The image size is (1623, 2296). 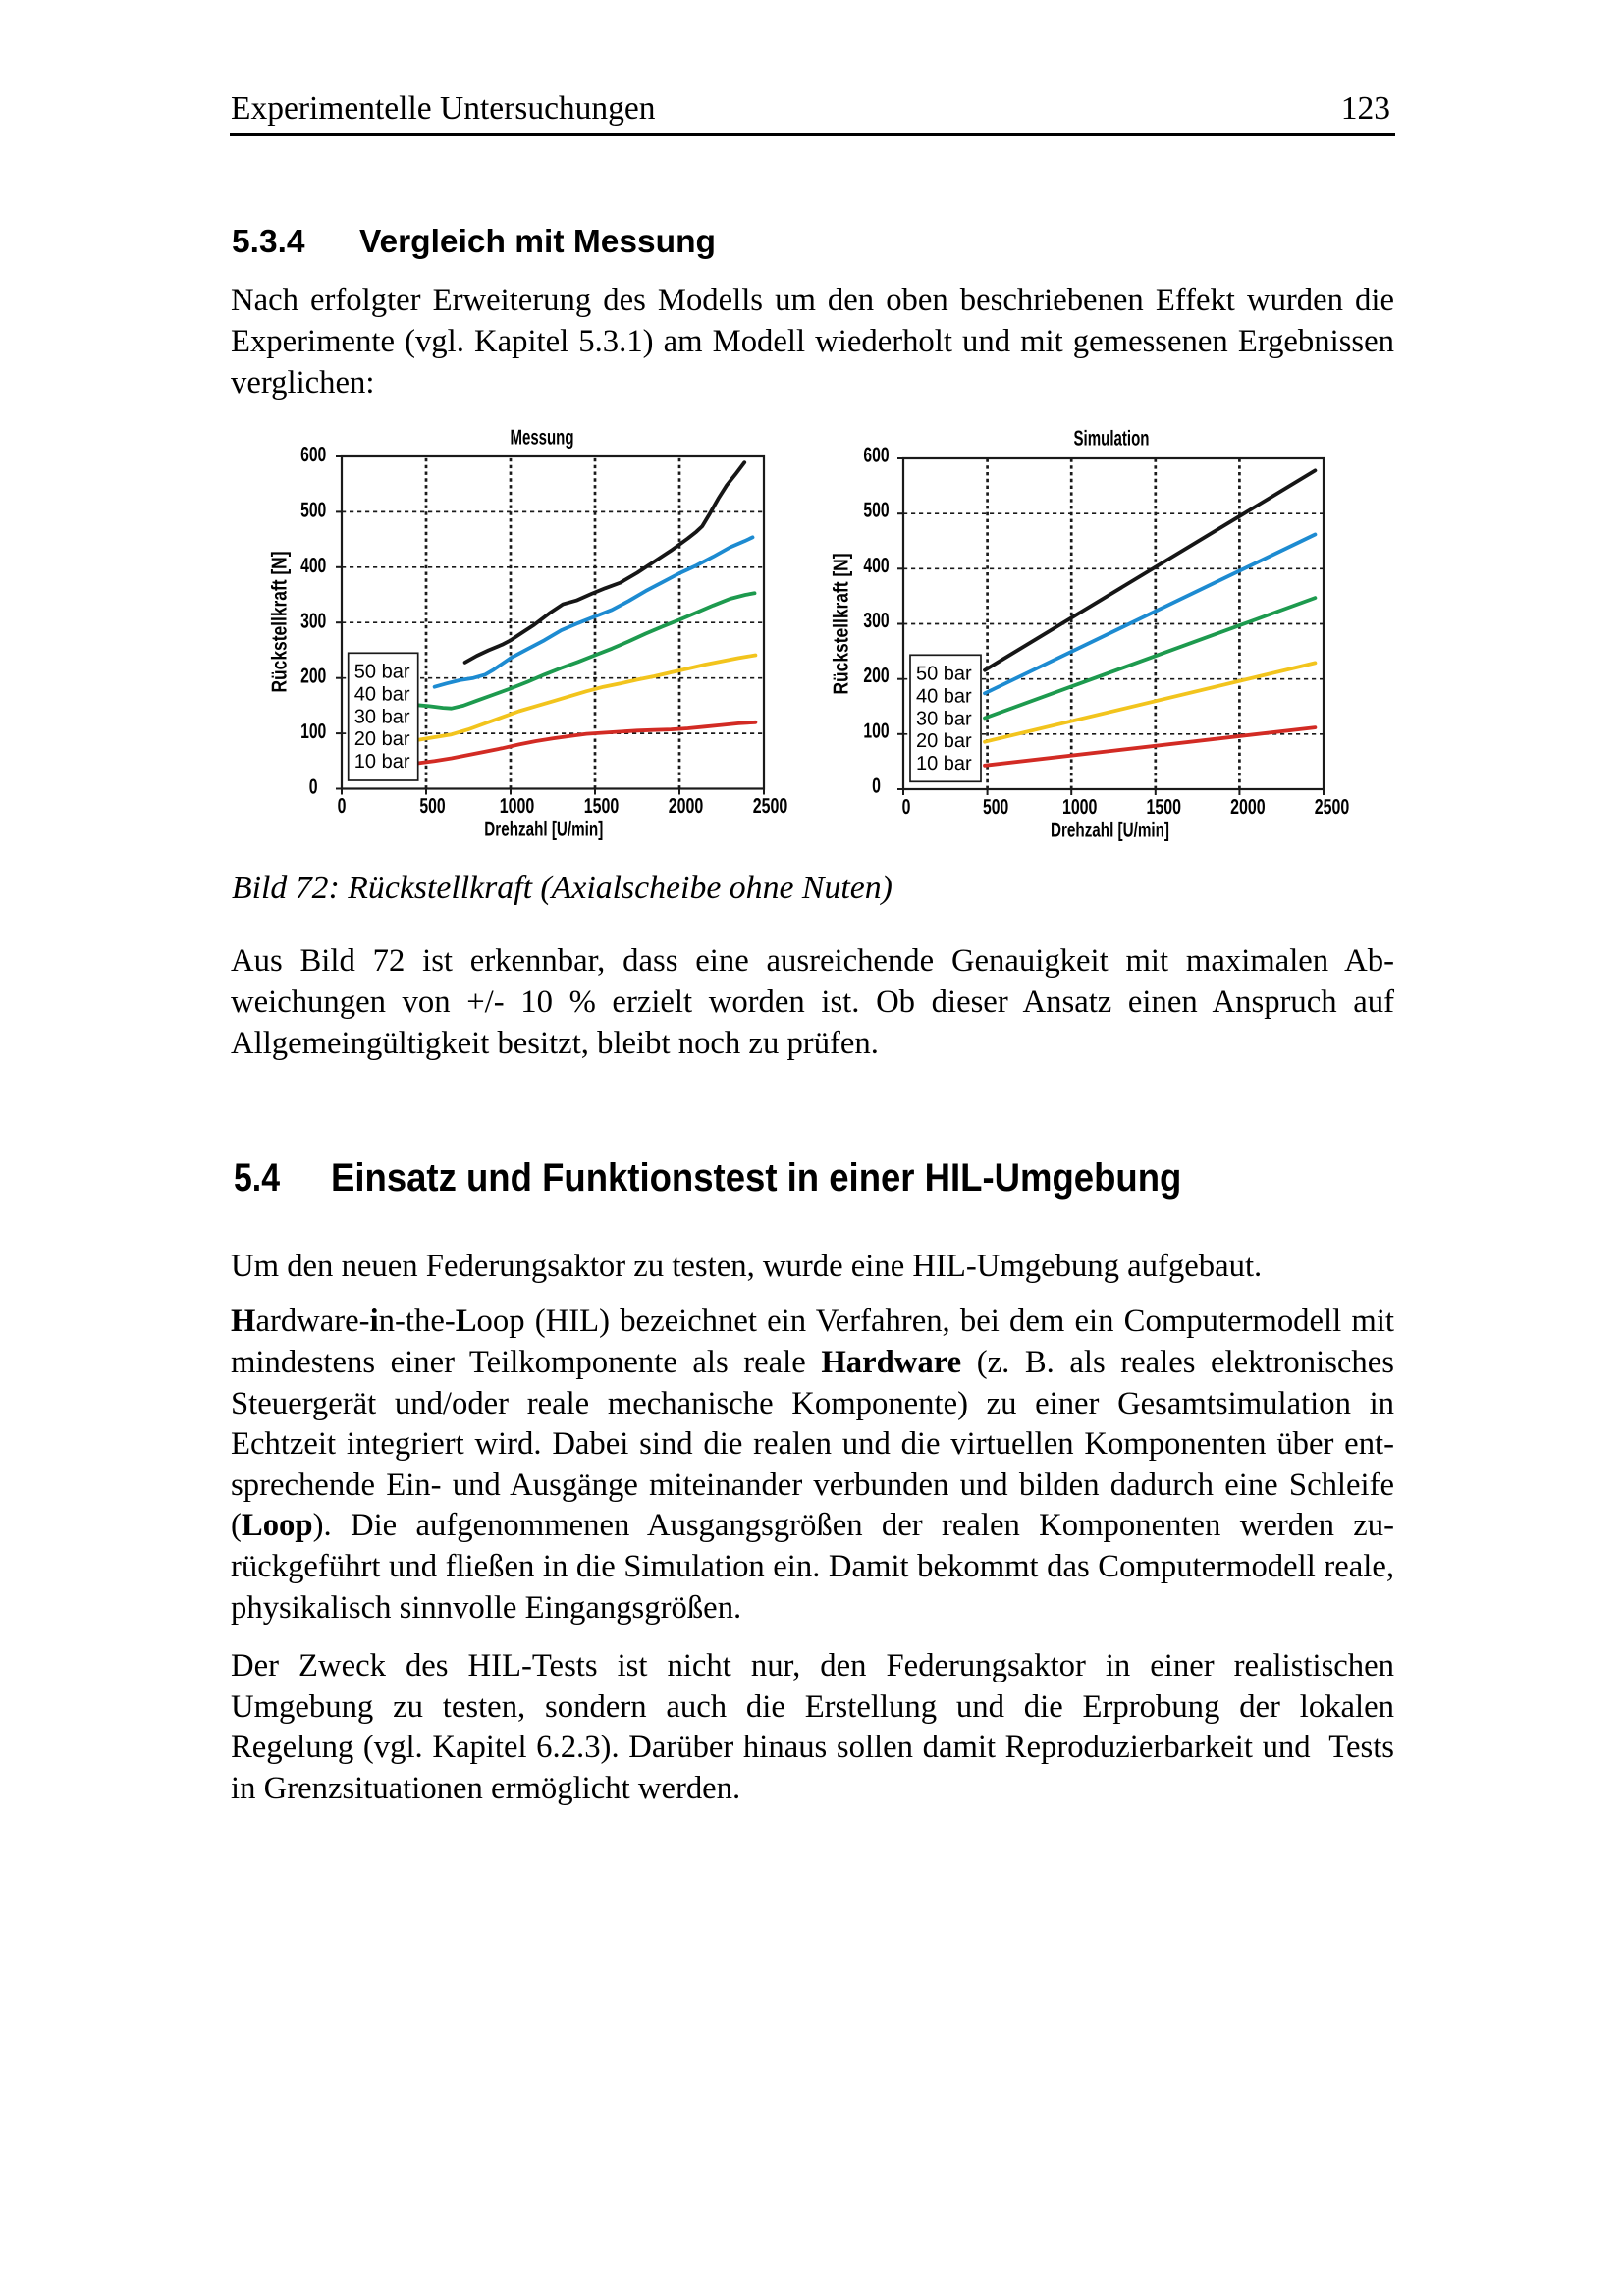 What do you see at coordinates (1112, 438) in the screenshot?
I see `svg-text: Simulation` at bounding box center [1112, 438].